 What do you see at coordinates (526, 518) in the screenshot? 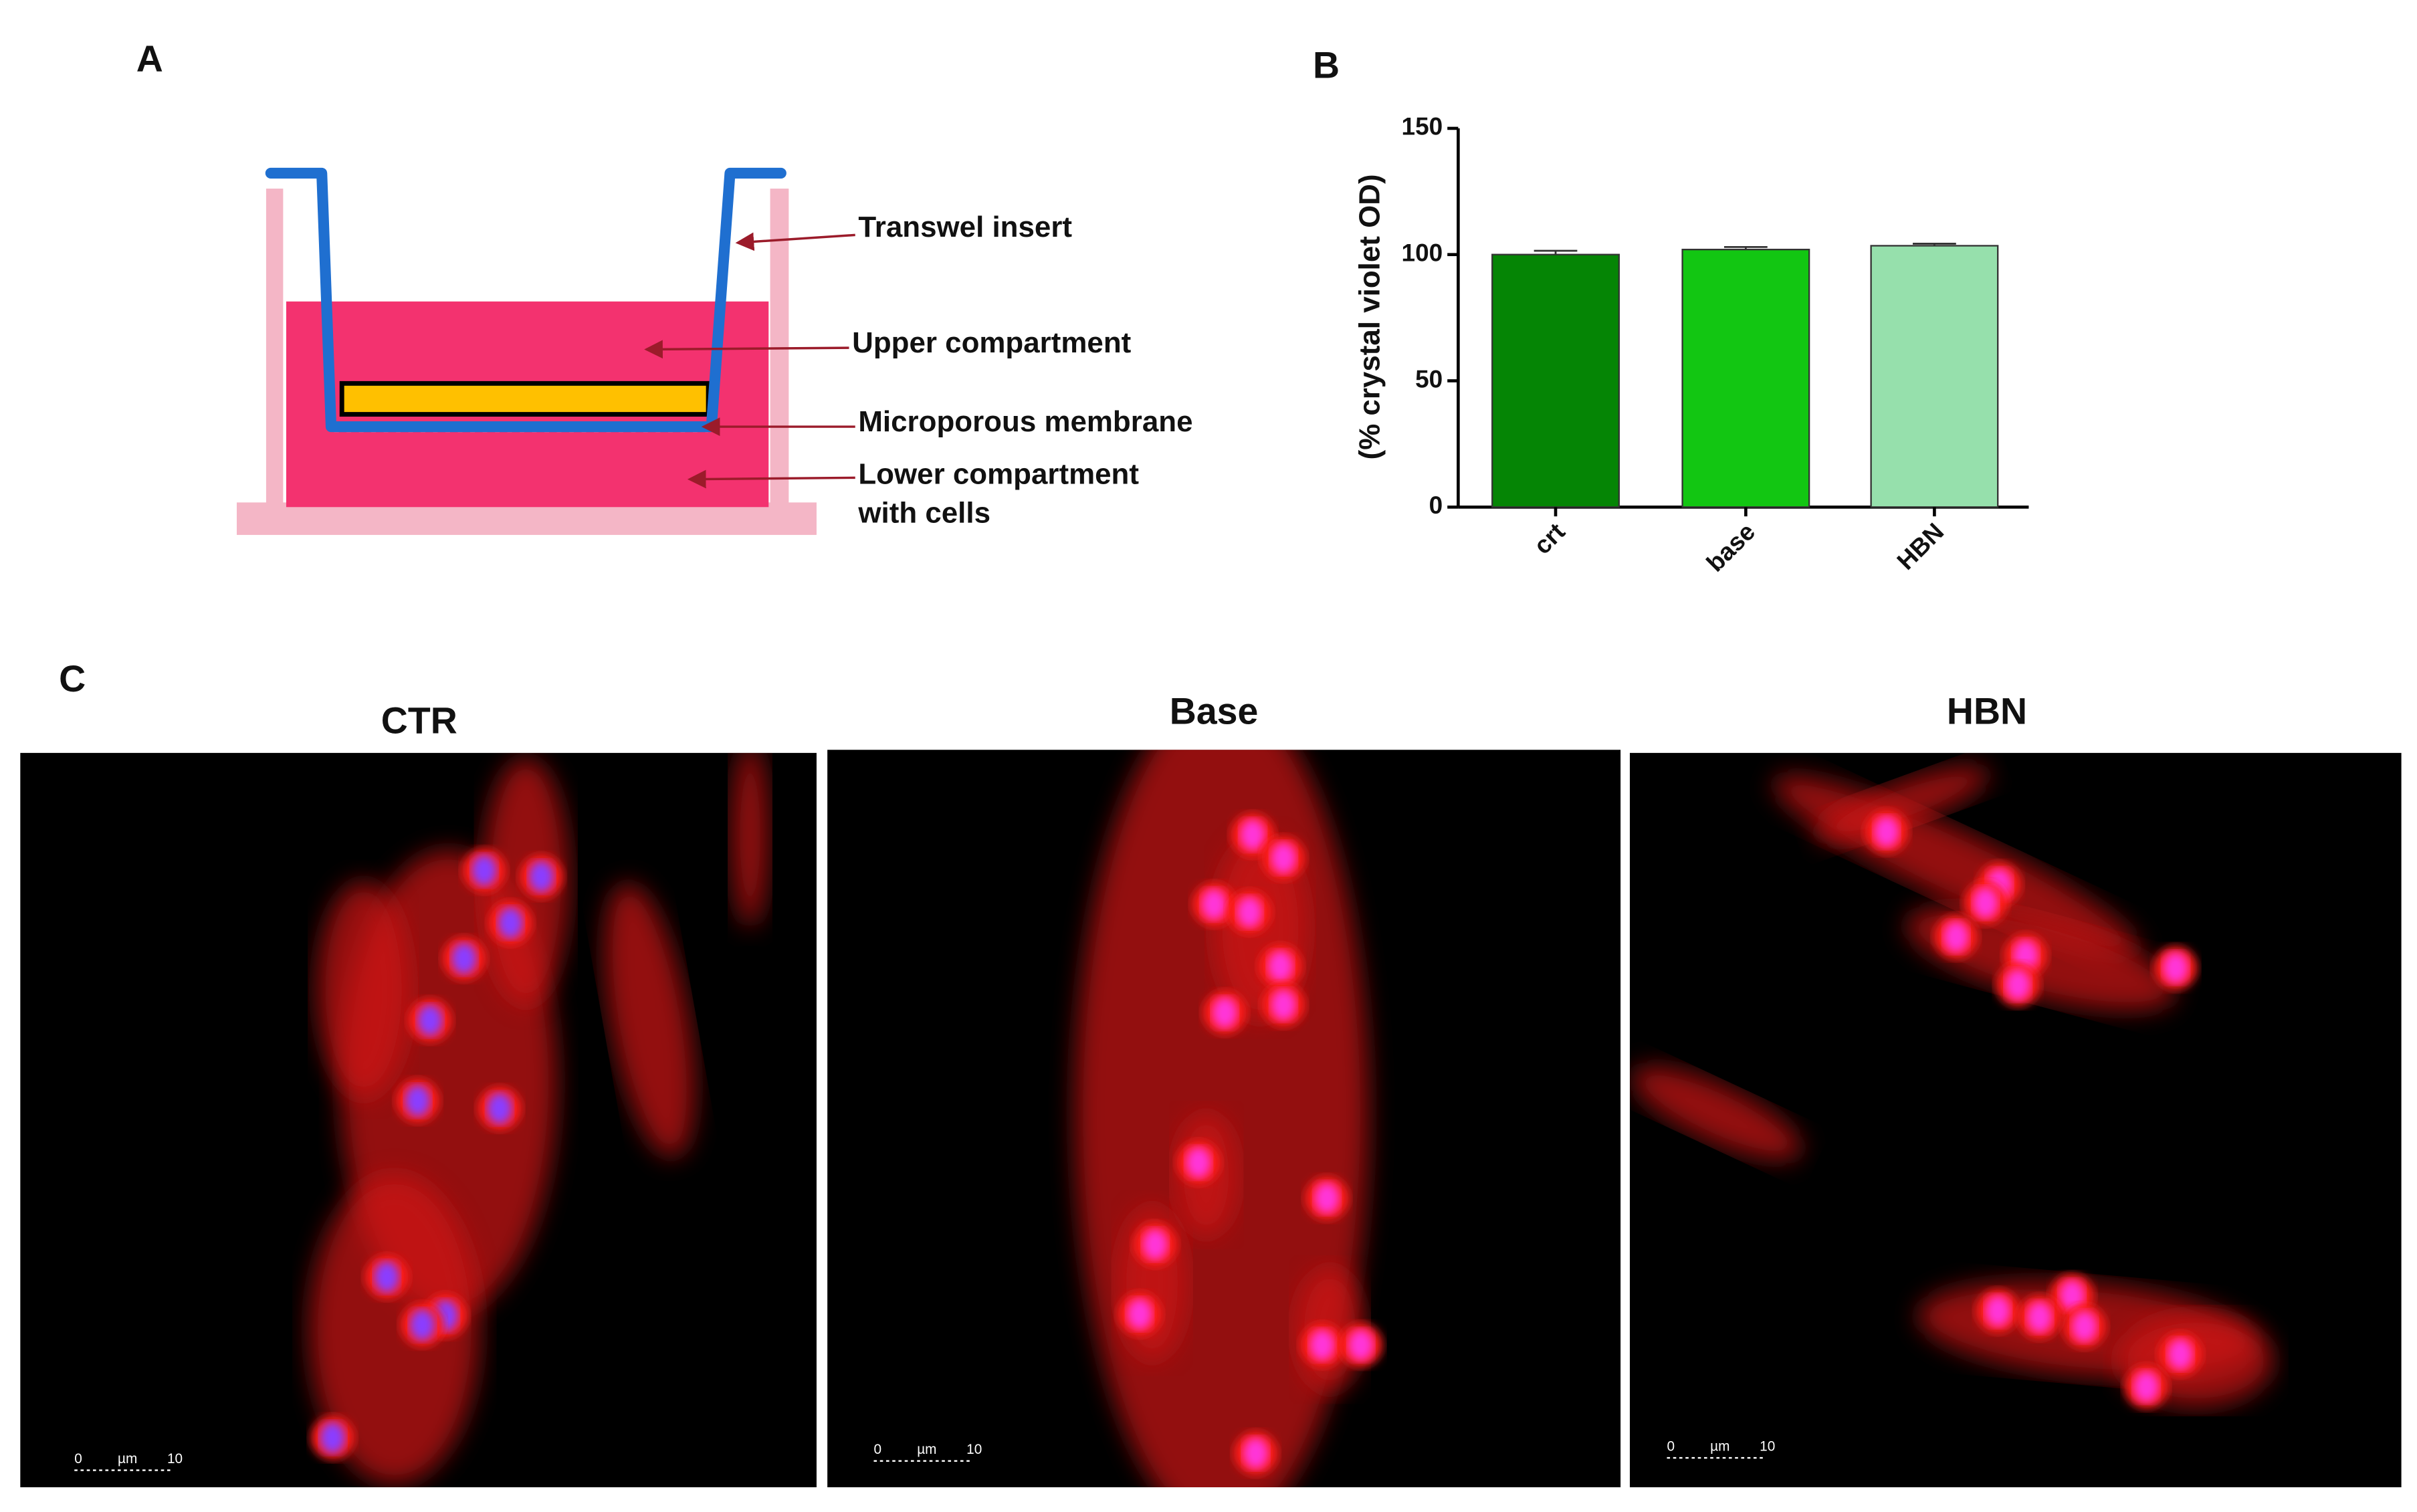
I see `well-base` at bounding box center [526, 518].